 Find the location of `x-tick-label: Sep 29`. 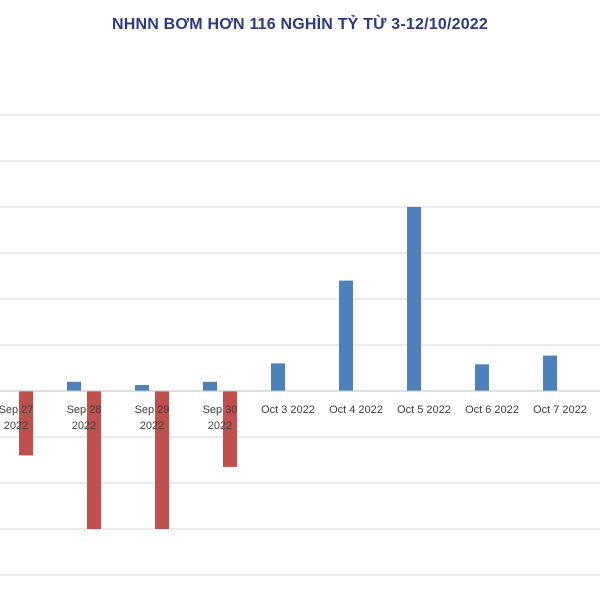

x-tick-label: Sep 29 is located at coordinates (152, 410).